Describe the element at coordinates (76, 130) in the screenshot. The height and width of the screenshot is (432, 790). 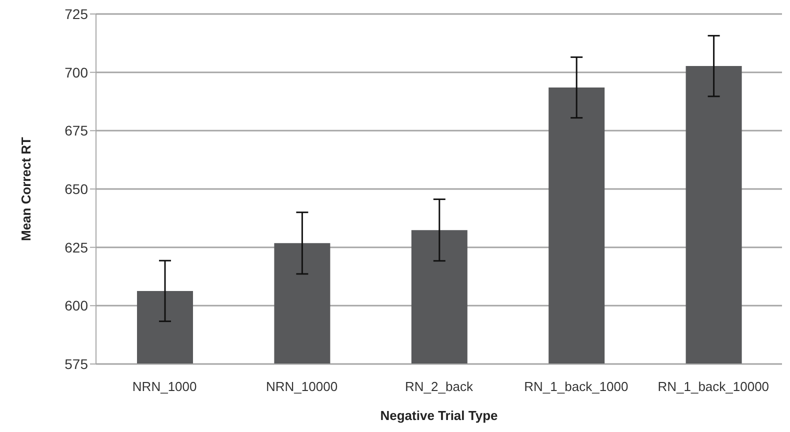
I see `y-tick-label: 675` at that location.